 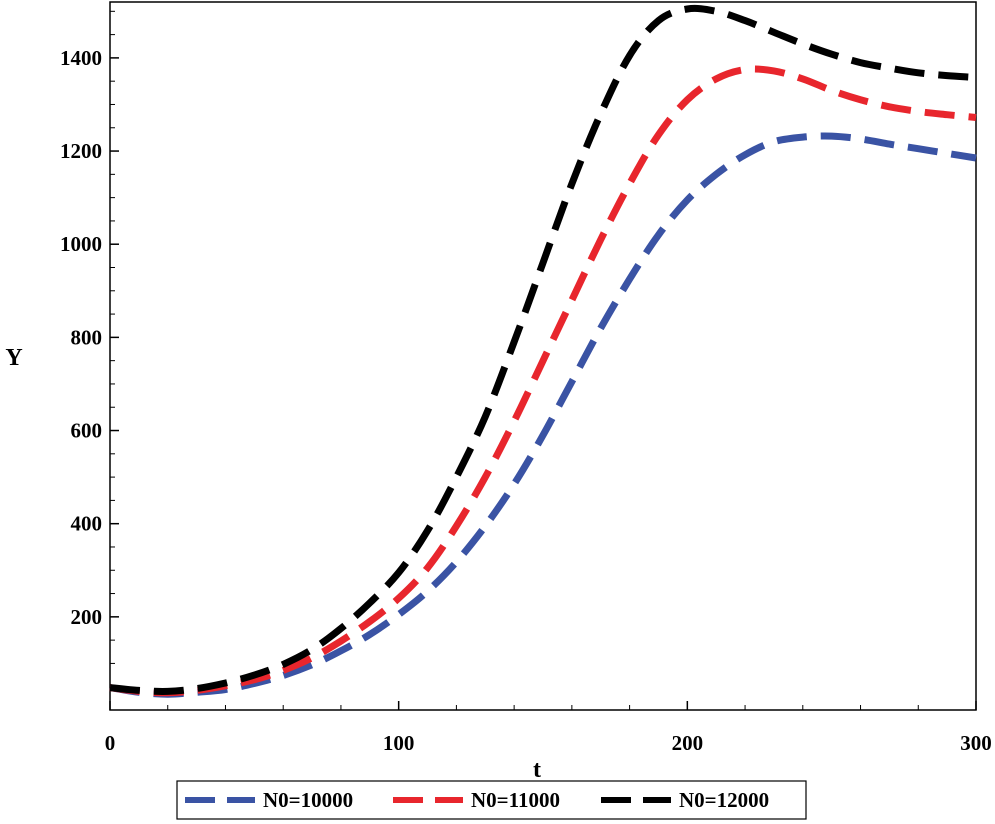 I want to click on legend-box, so click(x=491, y=800).